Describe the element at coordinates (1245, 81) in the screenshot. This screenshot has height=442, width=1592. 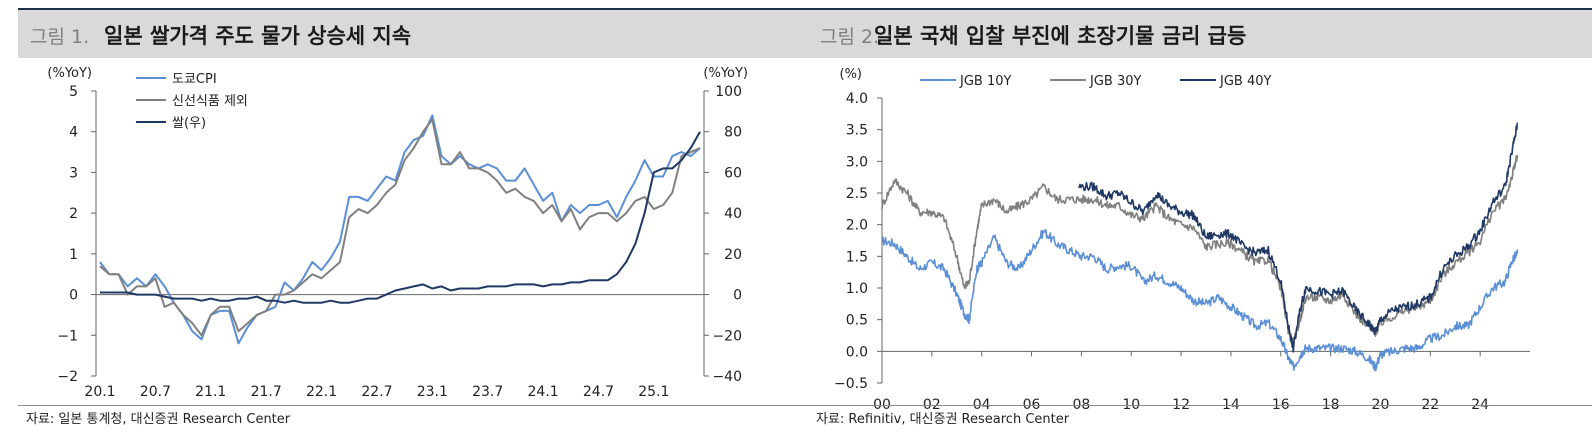
I see `legend-label: JGB 40Y` at that location.